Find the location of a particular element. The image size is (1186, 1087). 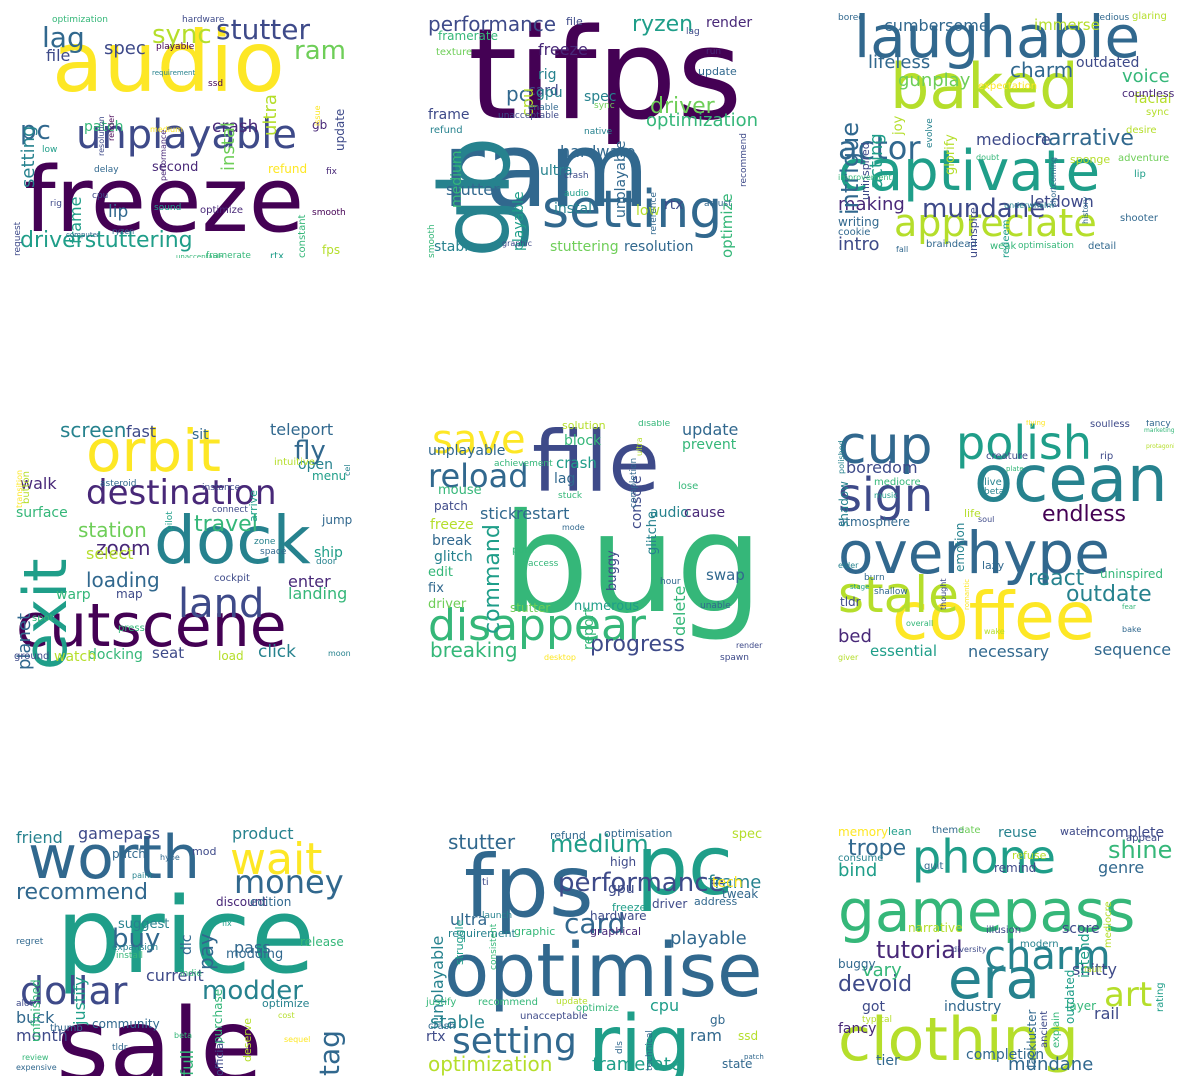

cloud-word: edit is located at coordinates (440, 572).